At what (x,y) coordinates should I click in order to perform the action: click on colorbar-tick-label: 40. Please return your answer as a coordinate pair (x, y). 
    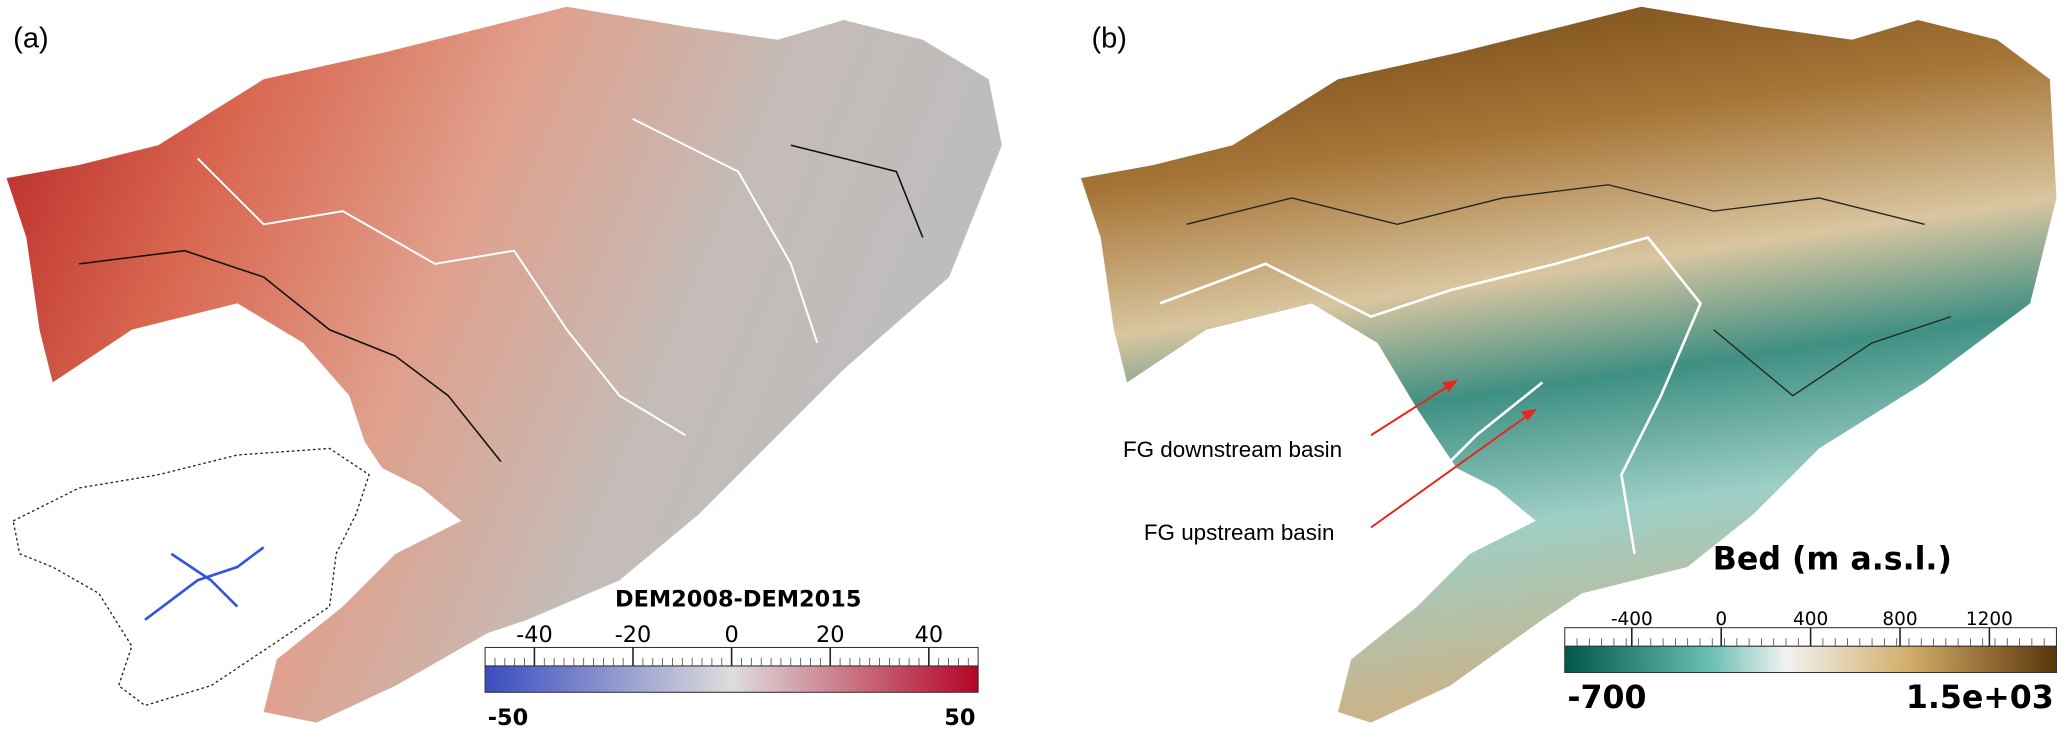
    Looking at the image, I should click on (929, 635).